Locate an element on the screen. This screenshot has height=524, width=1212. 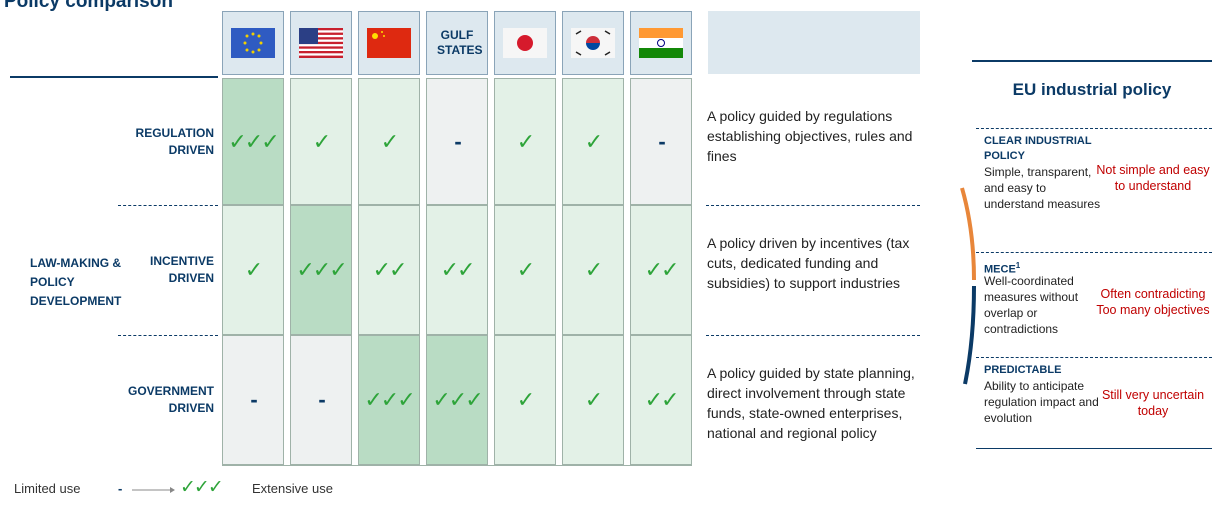
assessment-line: Not simple and easy to understand is located at coordinates (1153, 178).